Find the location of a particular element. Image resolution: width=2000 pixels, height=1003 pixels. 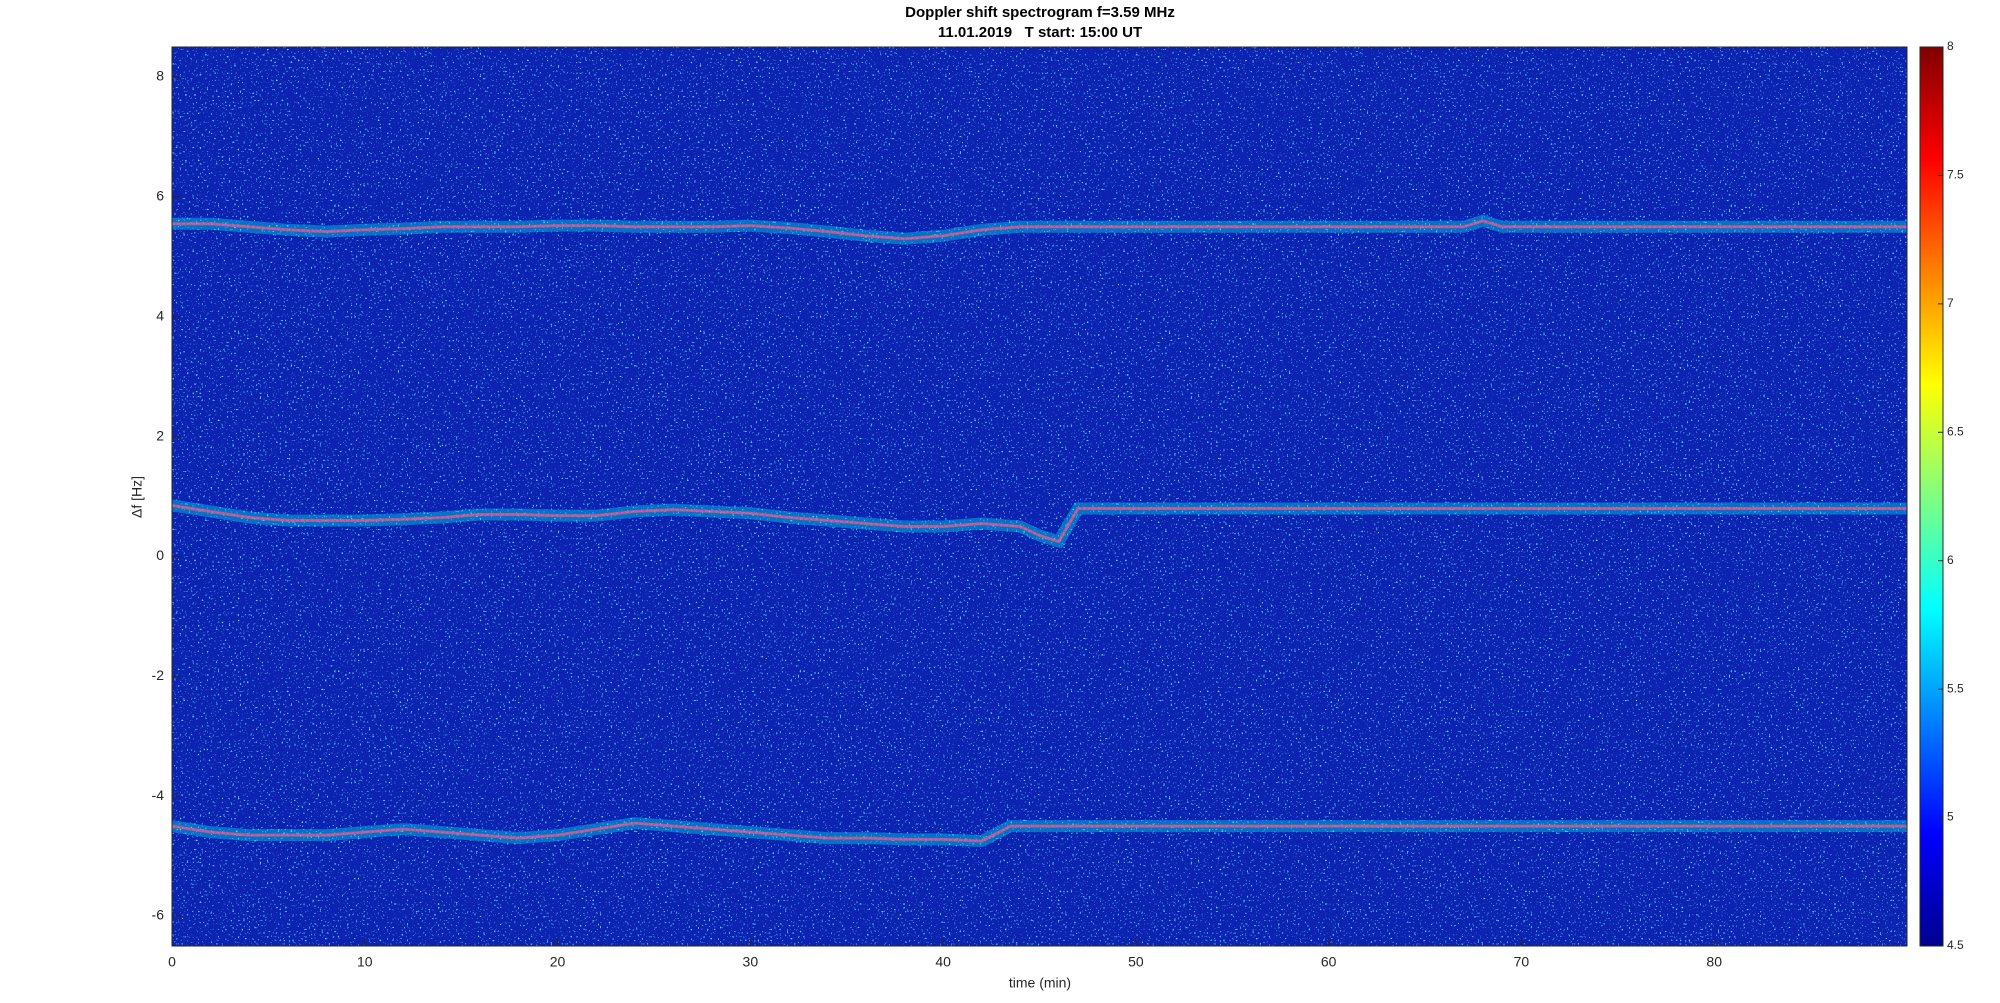

colorbar-tick-label: 5.5 is located at coordinates (1955, 688).